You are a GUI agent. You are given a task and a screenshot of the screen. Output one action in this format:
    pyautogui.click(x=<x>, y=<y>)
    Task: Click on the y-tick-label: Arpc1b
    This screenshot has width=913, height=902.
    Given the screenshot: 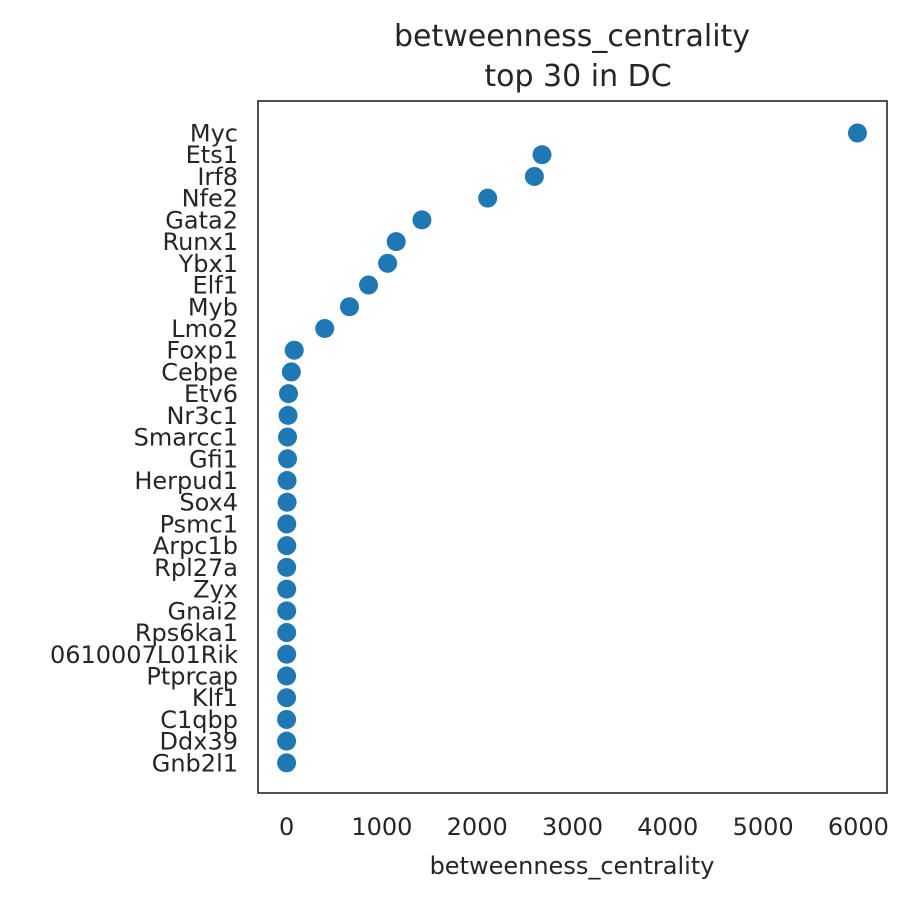 What is the action you would take?
    pyautogui.click(x=195, y=546)
    